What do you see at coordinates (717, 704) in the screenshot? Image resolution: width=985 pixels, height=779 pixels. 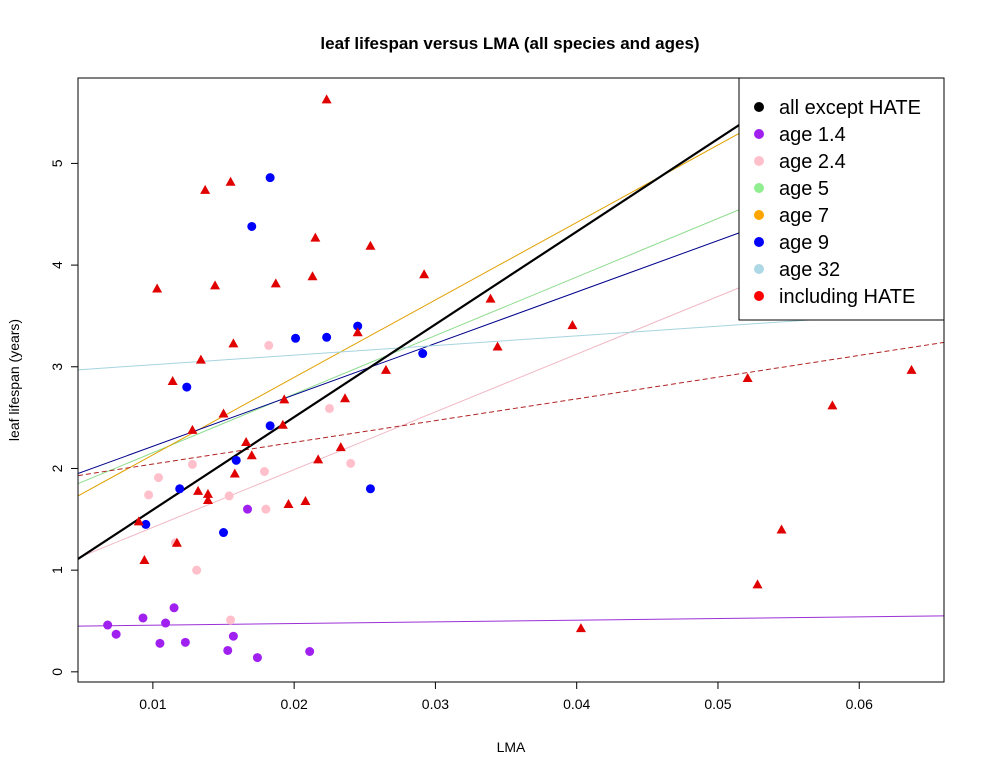 I see `x-tick-label: 0.05` at bounding box center [717, 704].